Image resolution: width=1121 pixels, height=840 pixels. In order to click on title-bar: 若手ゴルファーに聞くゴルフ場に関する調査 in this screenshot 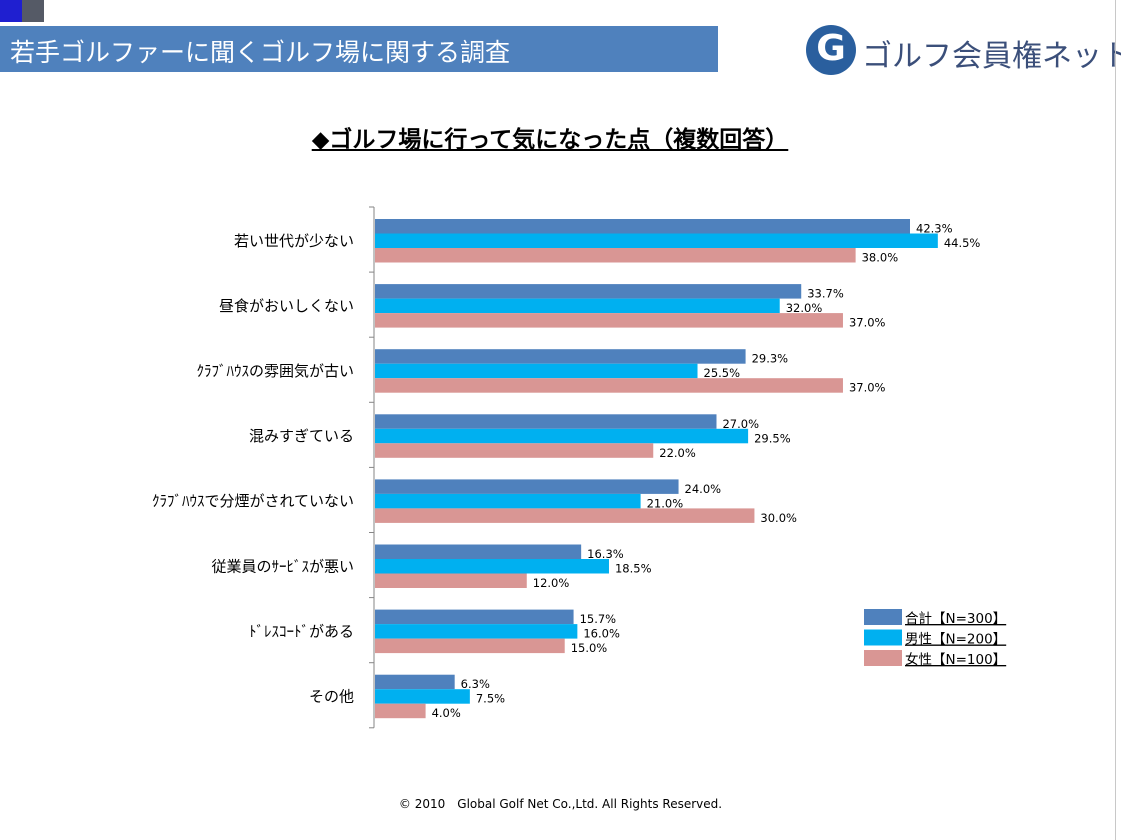, I will do `click(359, 49)`.